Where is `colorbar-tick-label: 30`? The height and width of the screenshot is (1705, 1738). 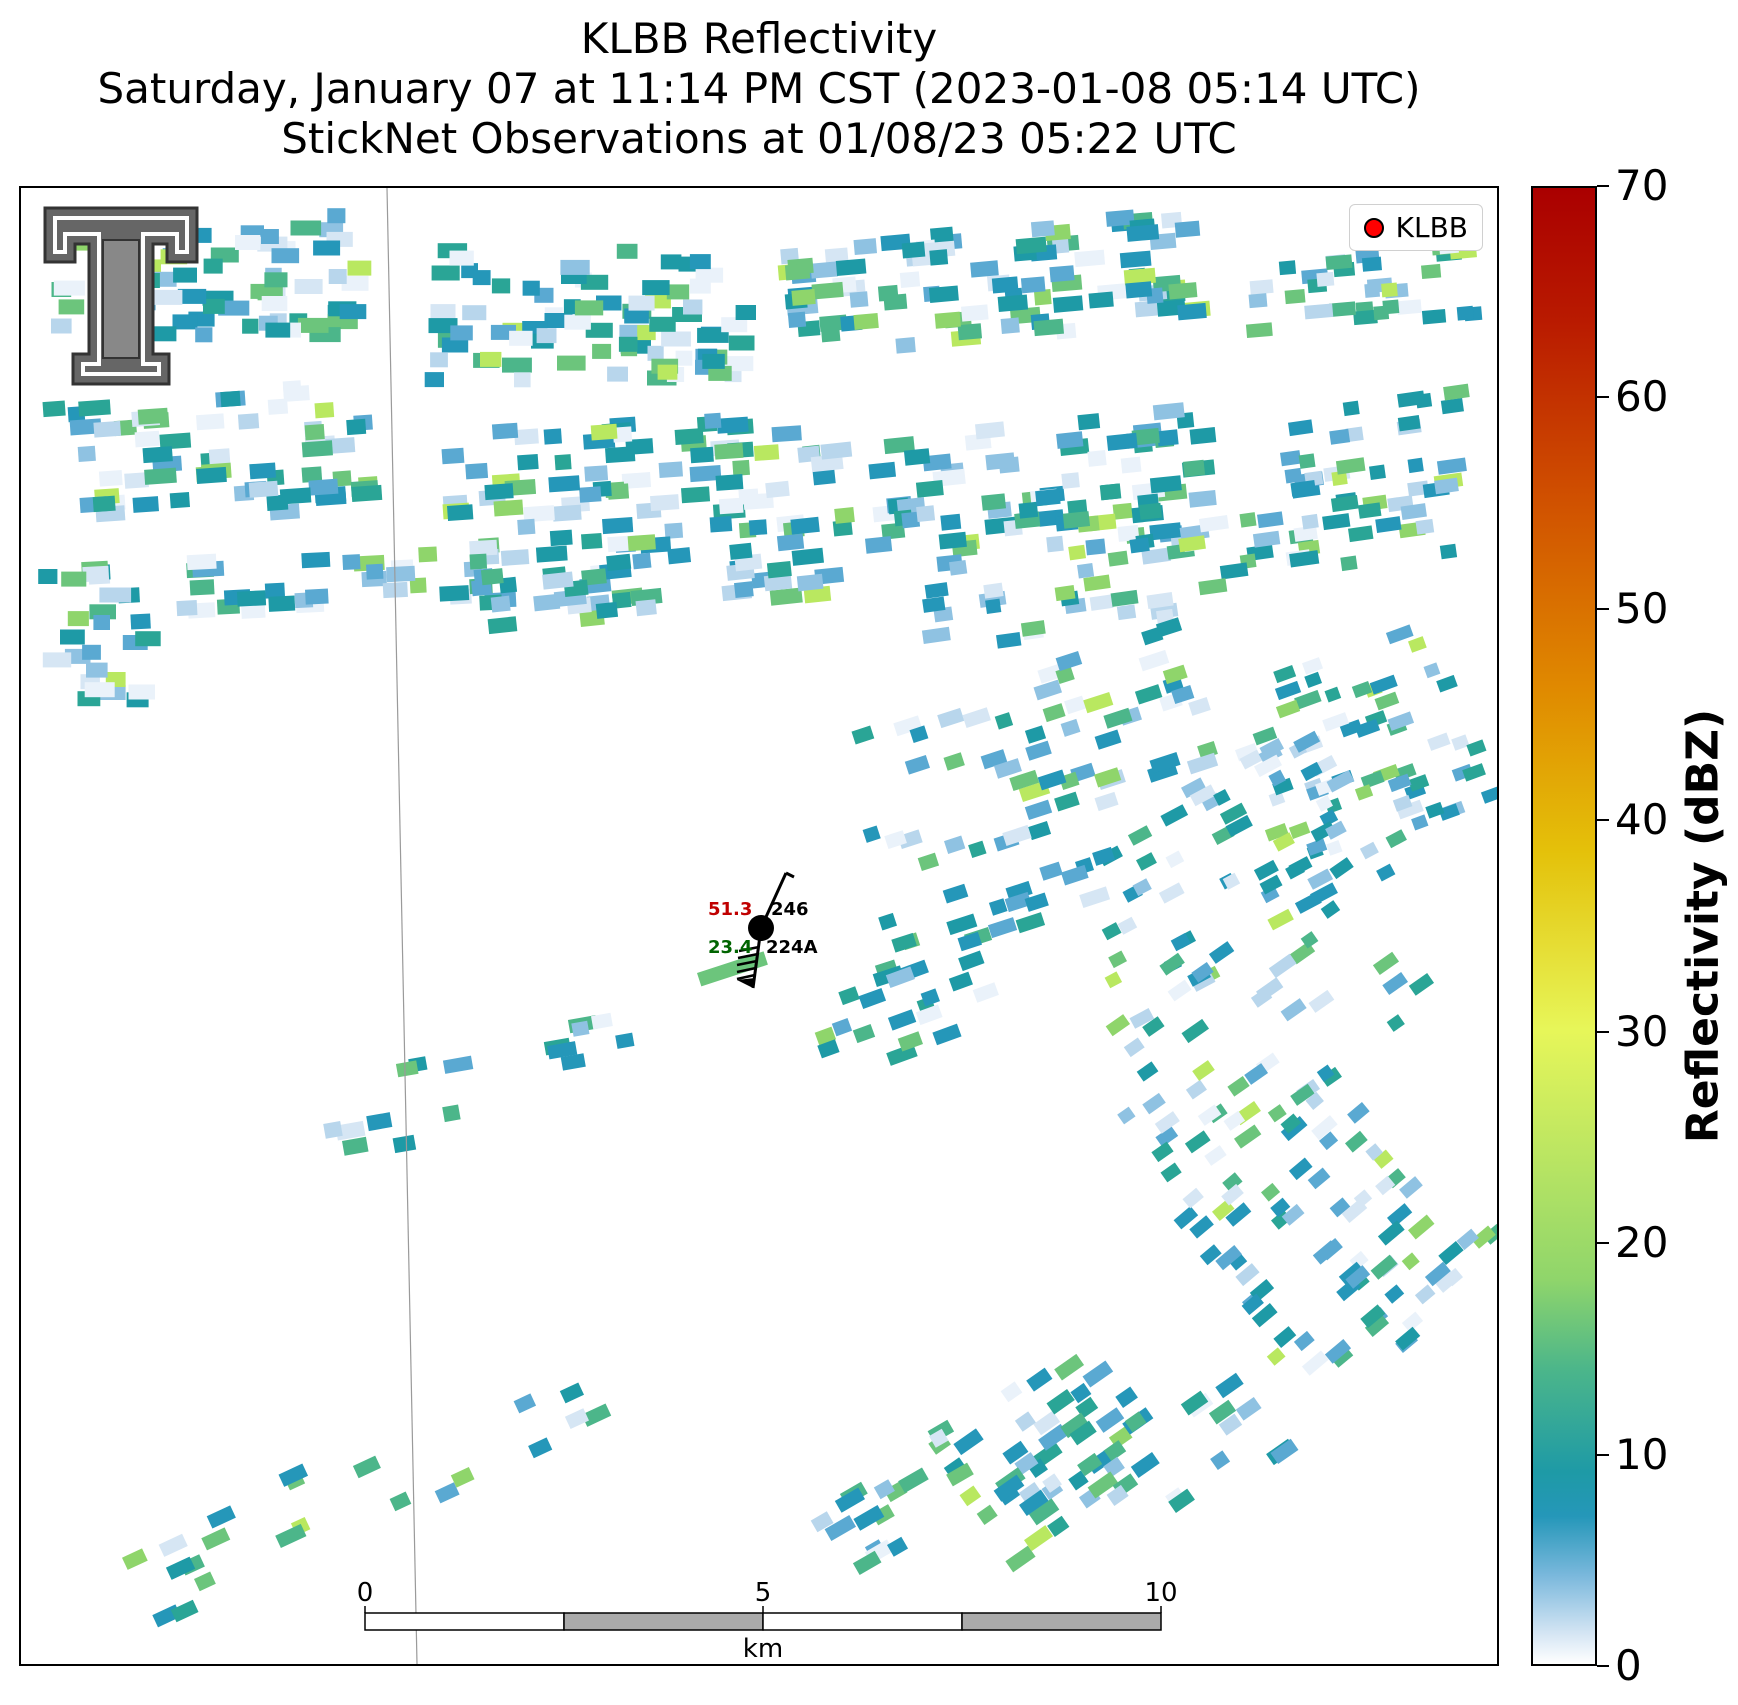
colorbar-tick-label: 30 is located at coordinates (1642, 1031).